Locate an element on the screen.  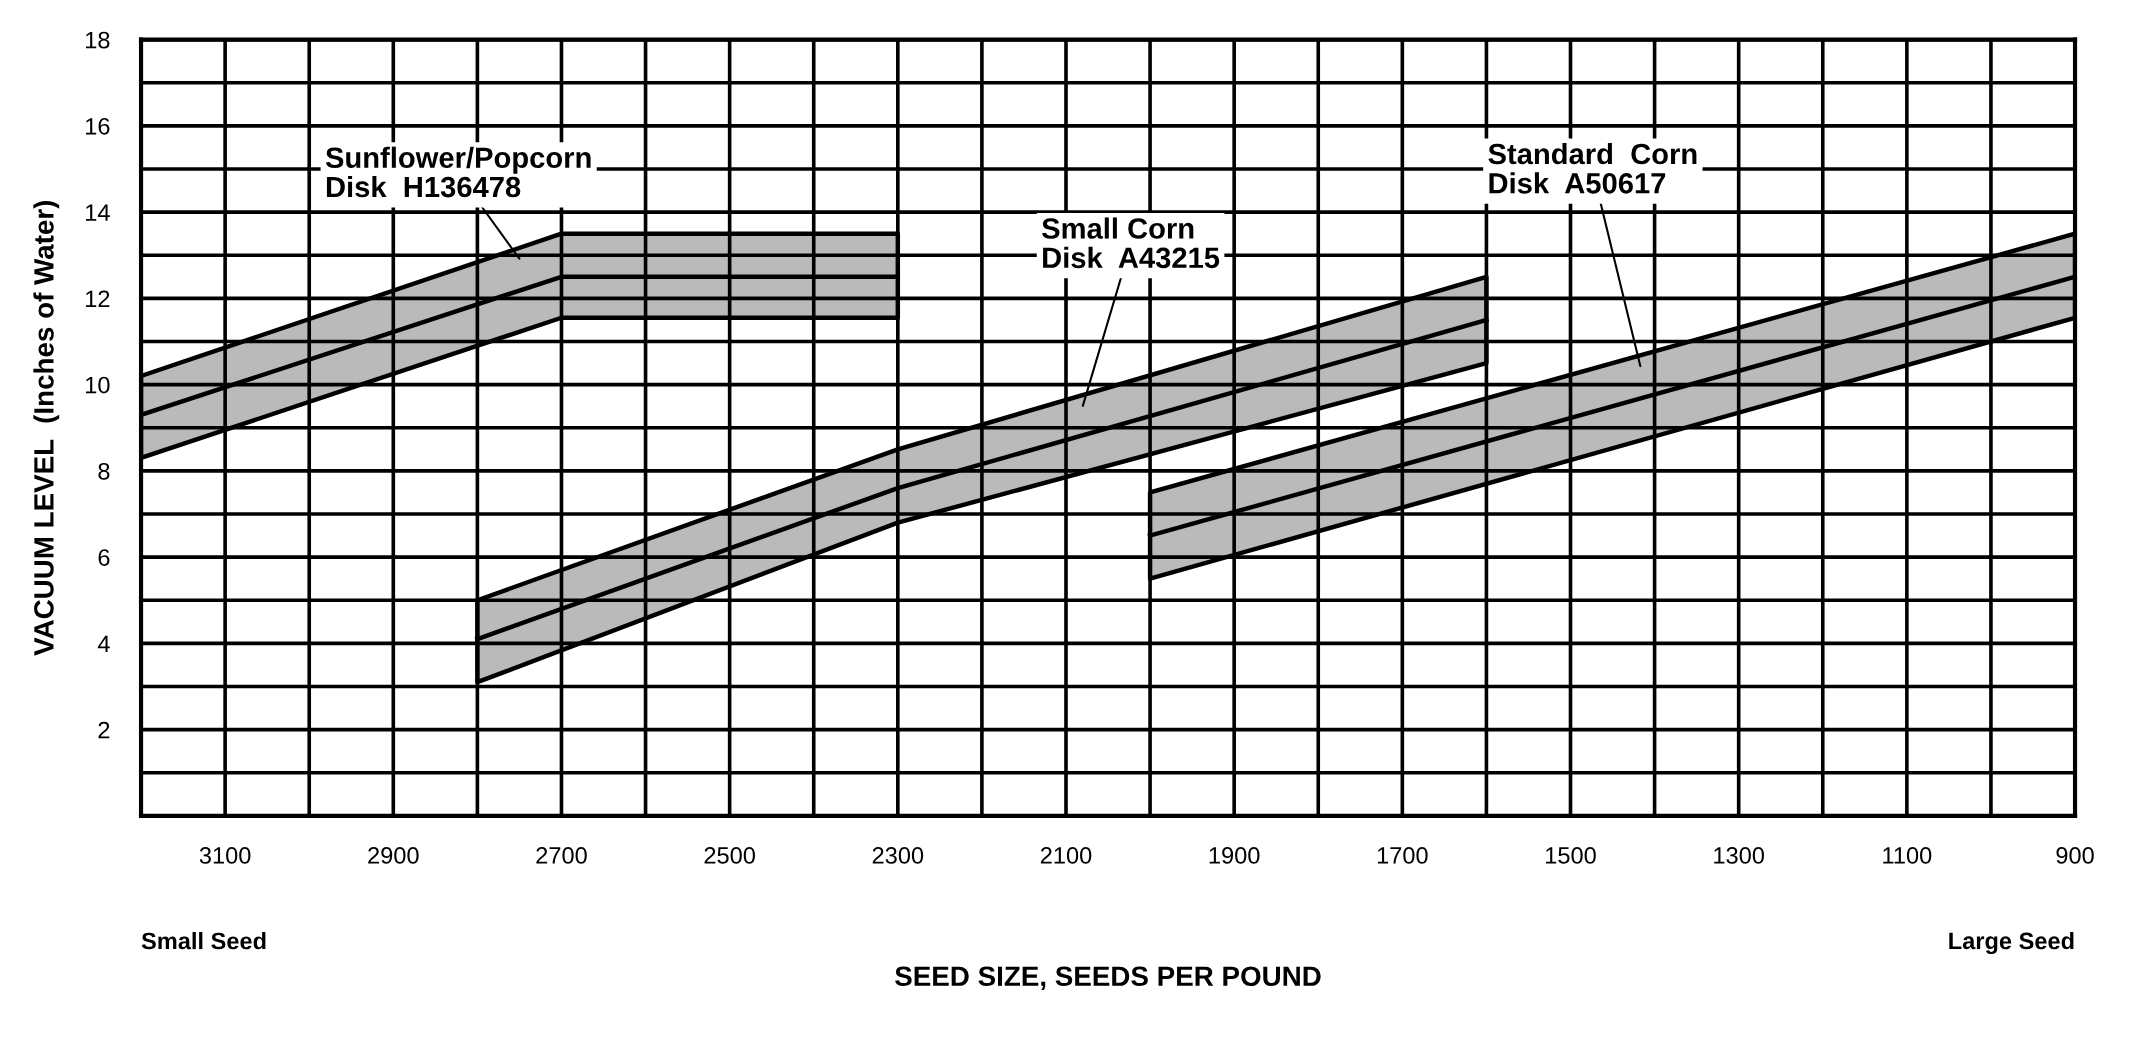
y-tick-label: 18 is located at coordinates (98, 40).